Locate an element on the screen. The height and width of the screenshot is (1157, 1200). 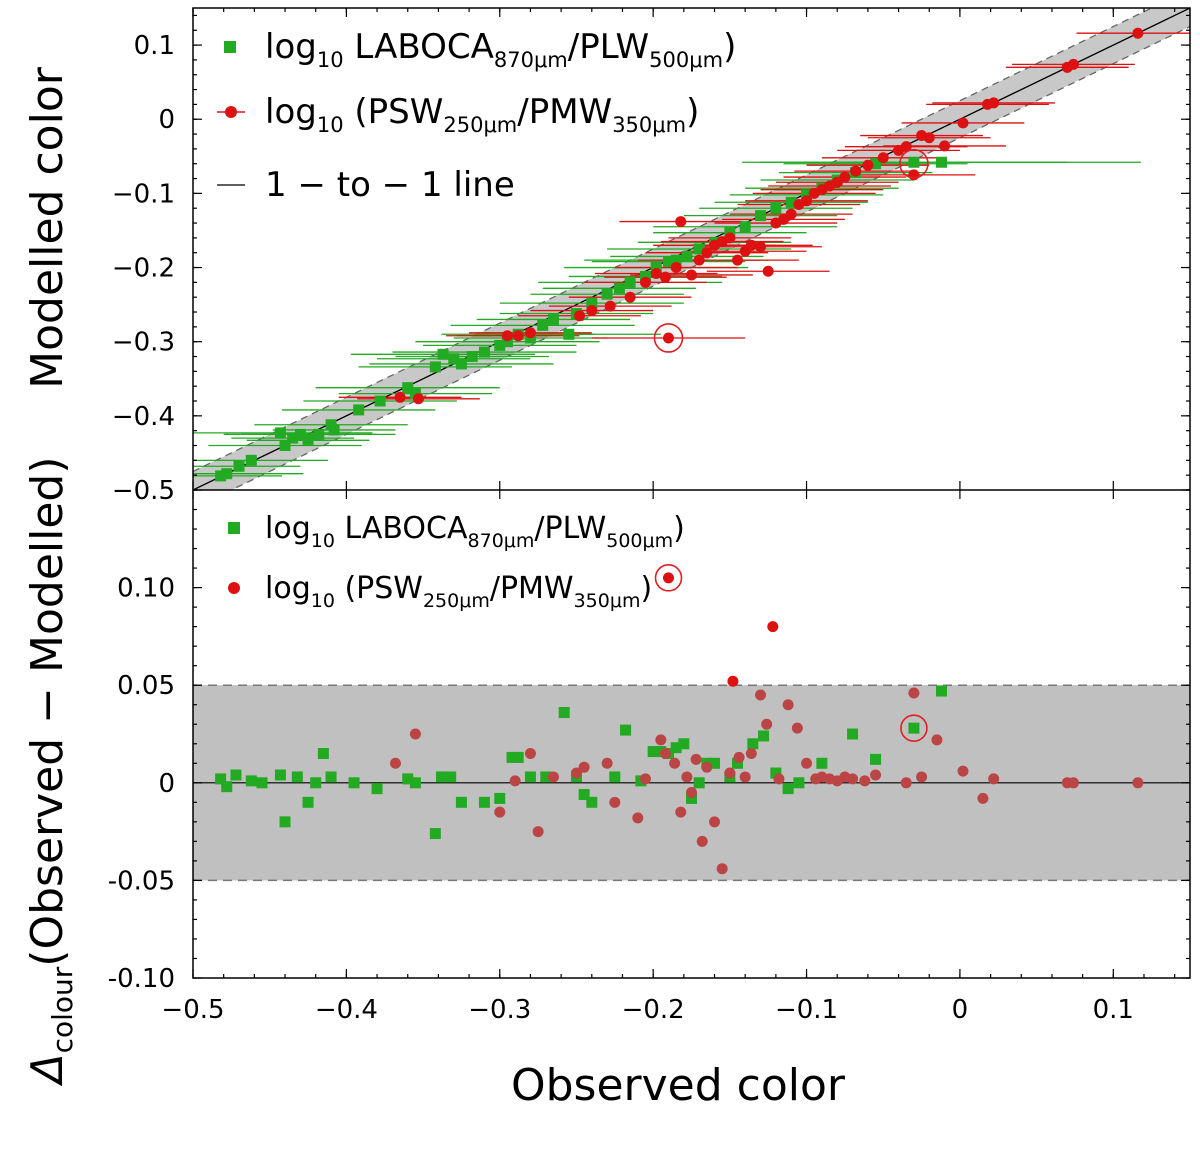
outlier-circle is located at coordinates (668, 578).